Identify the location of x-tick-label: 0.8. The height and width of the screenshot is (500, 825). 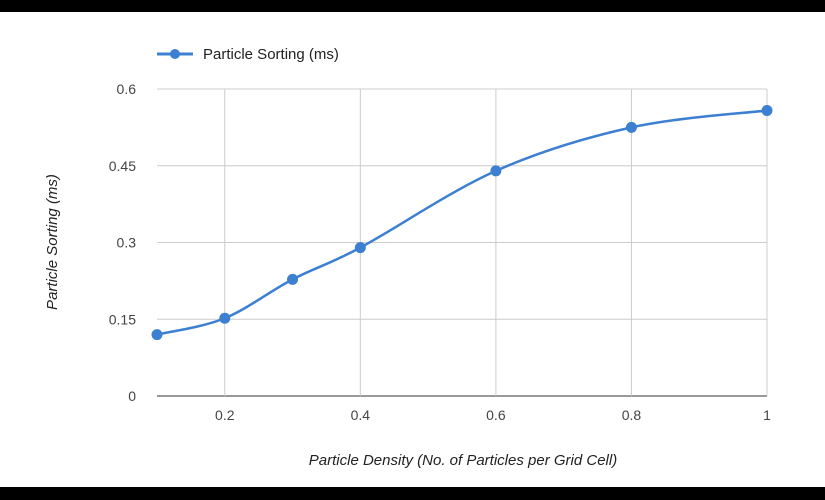
(632, 415).